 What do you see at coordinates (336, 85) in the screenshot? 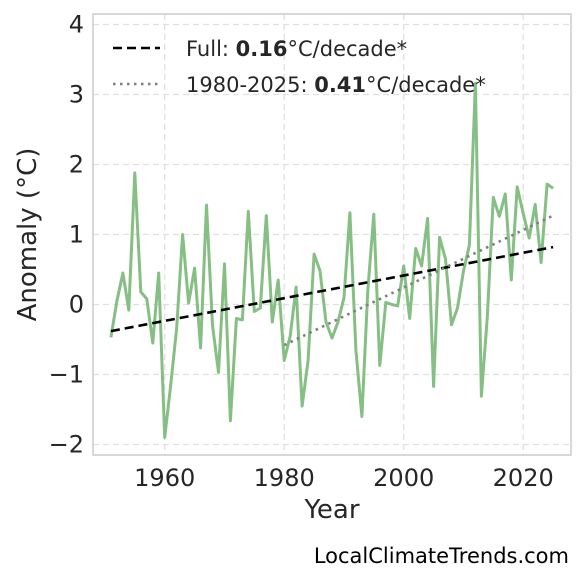
I see `legend-entry: 1980-2025: 0.41°C/decade*` at bounding box center [336, 85].